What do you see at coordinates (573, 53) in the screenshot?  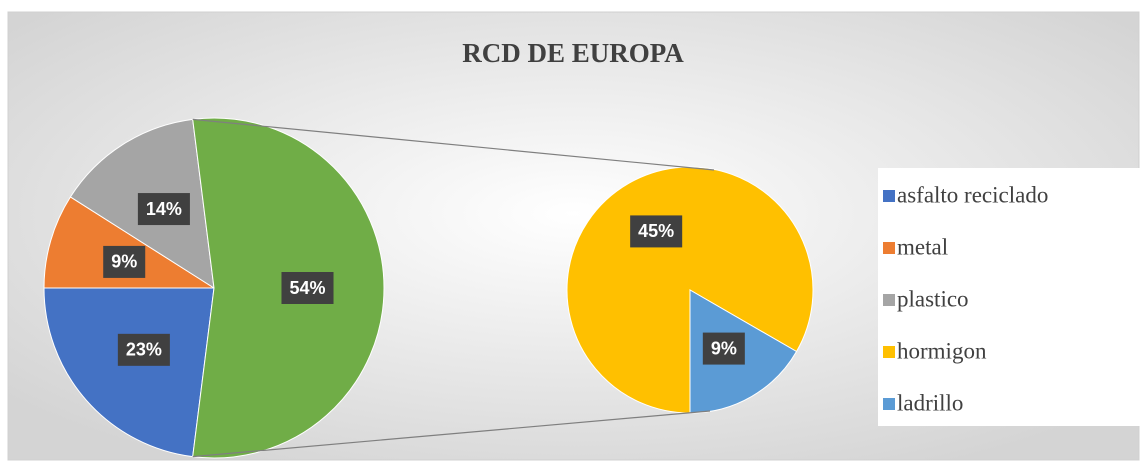 I see `chart-title: RCD DE EUROPA` at bounding box center [573, 53].